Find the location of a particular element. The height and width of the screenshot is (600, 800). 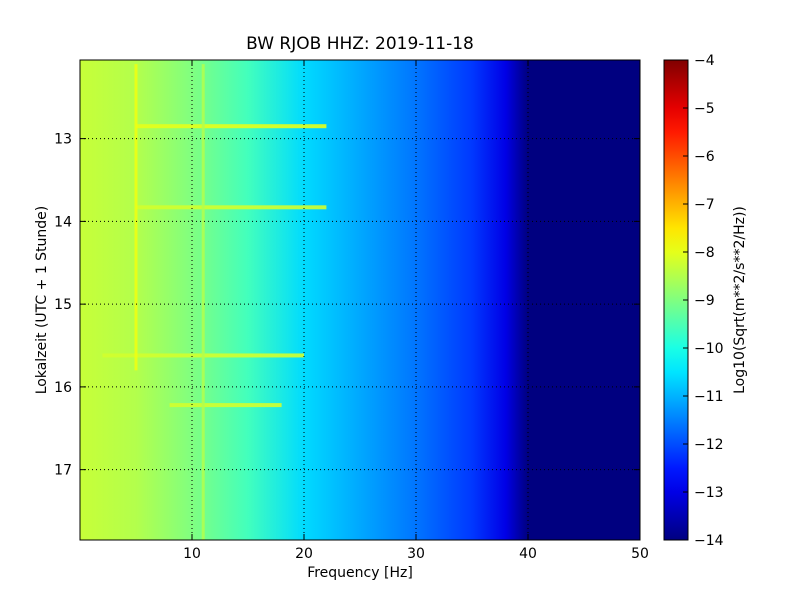

colorbar-tick-label: −9 is located at coordinates (704, 301).